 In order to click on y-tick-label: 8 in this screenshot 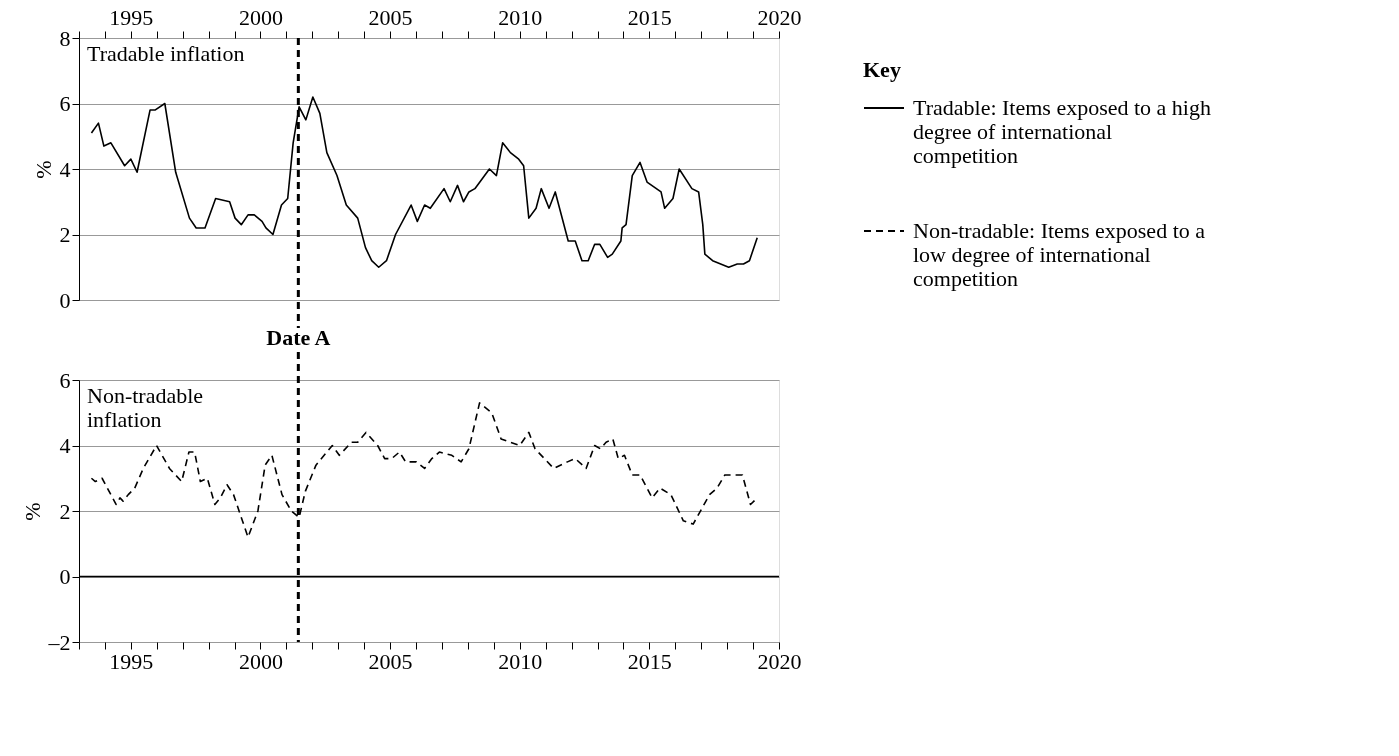, I will do `click(65, 38)`.